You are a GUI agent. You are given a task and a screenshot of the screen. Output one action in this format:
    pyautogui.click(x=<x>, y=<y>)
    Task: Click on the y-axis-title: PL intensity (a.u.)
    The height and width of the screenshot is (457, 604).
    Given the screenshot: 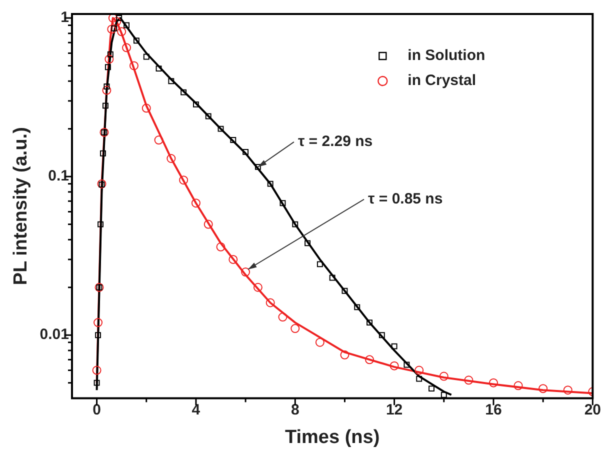 What is the action you would take?
    pyautogui.click(x=21, y=206)
    